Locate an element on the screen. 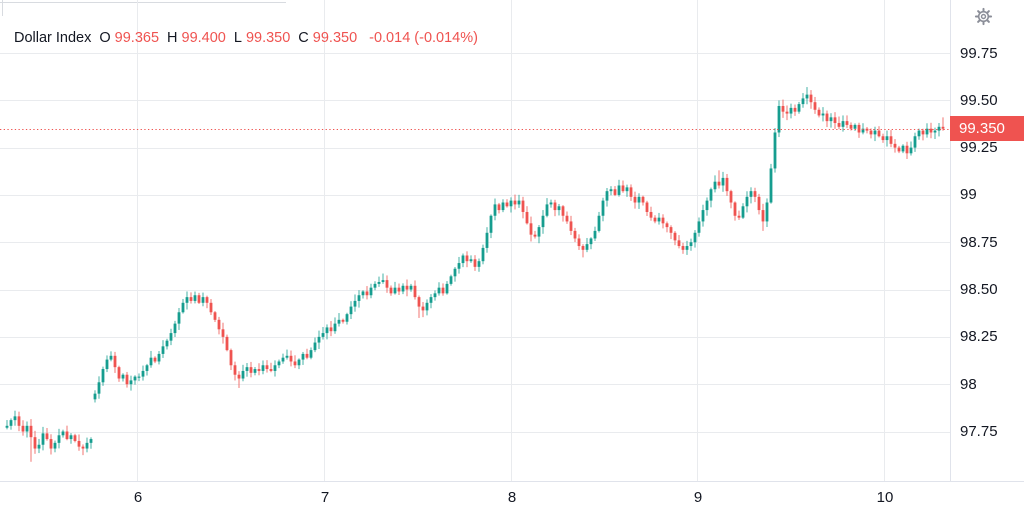  price-axis-label: 99.50 is located at coordinates (979, 100).